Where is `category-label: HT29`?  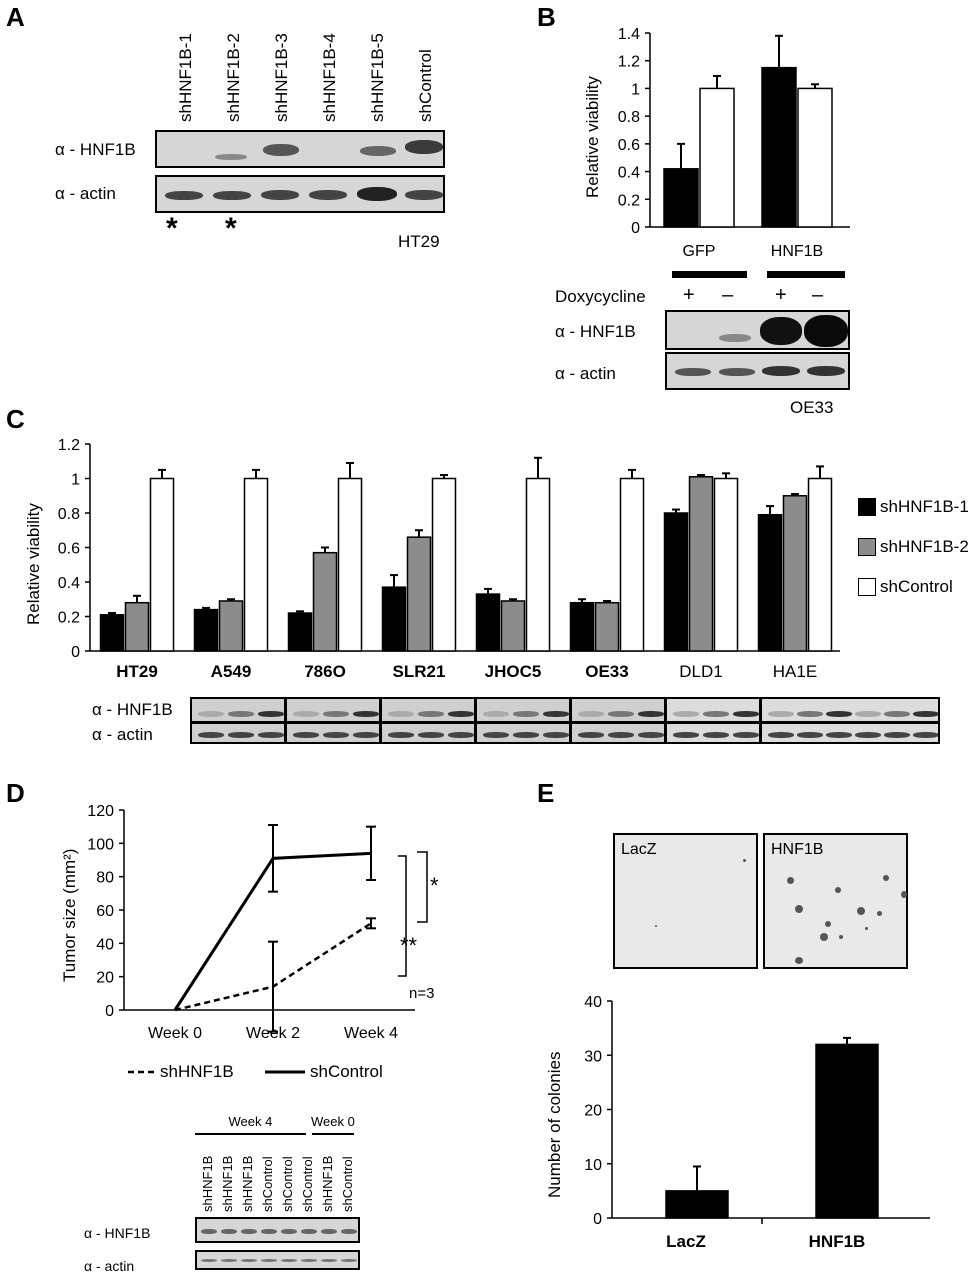
category-label: HT29 is located at coordinates (137, 671).